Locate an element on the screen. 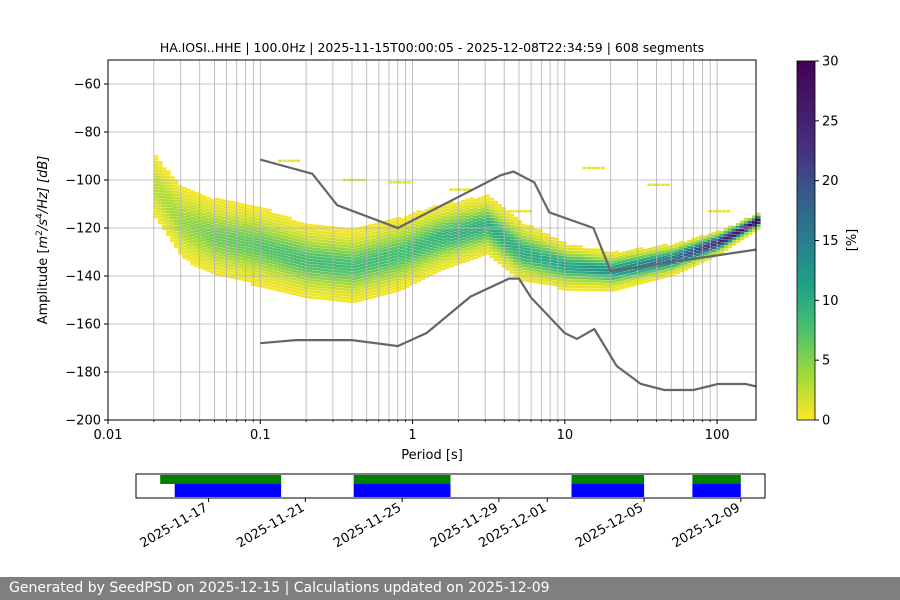 The image size is (900, 600). colorbar-tick-label: 0 is located at coordinates (826, 421).